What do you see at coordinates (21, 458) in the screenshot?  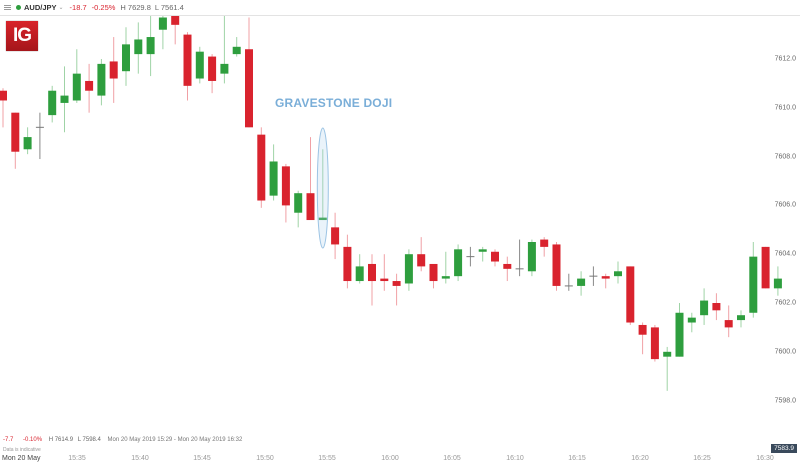 I see `date-label: Mon 20 May` at bounding box center [21, 458].